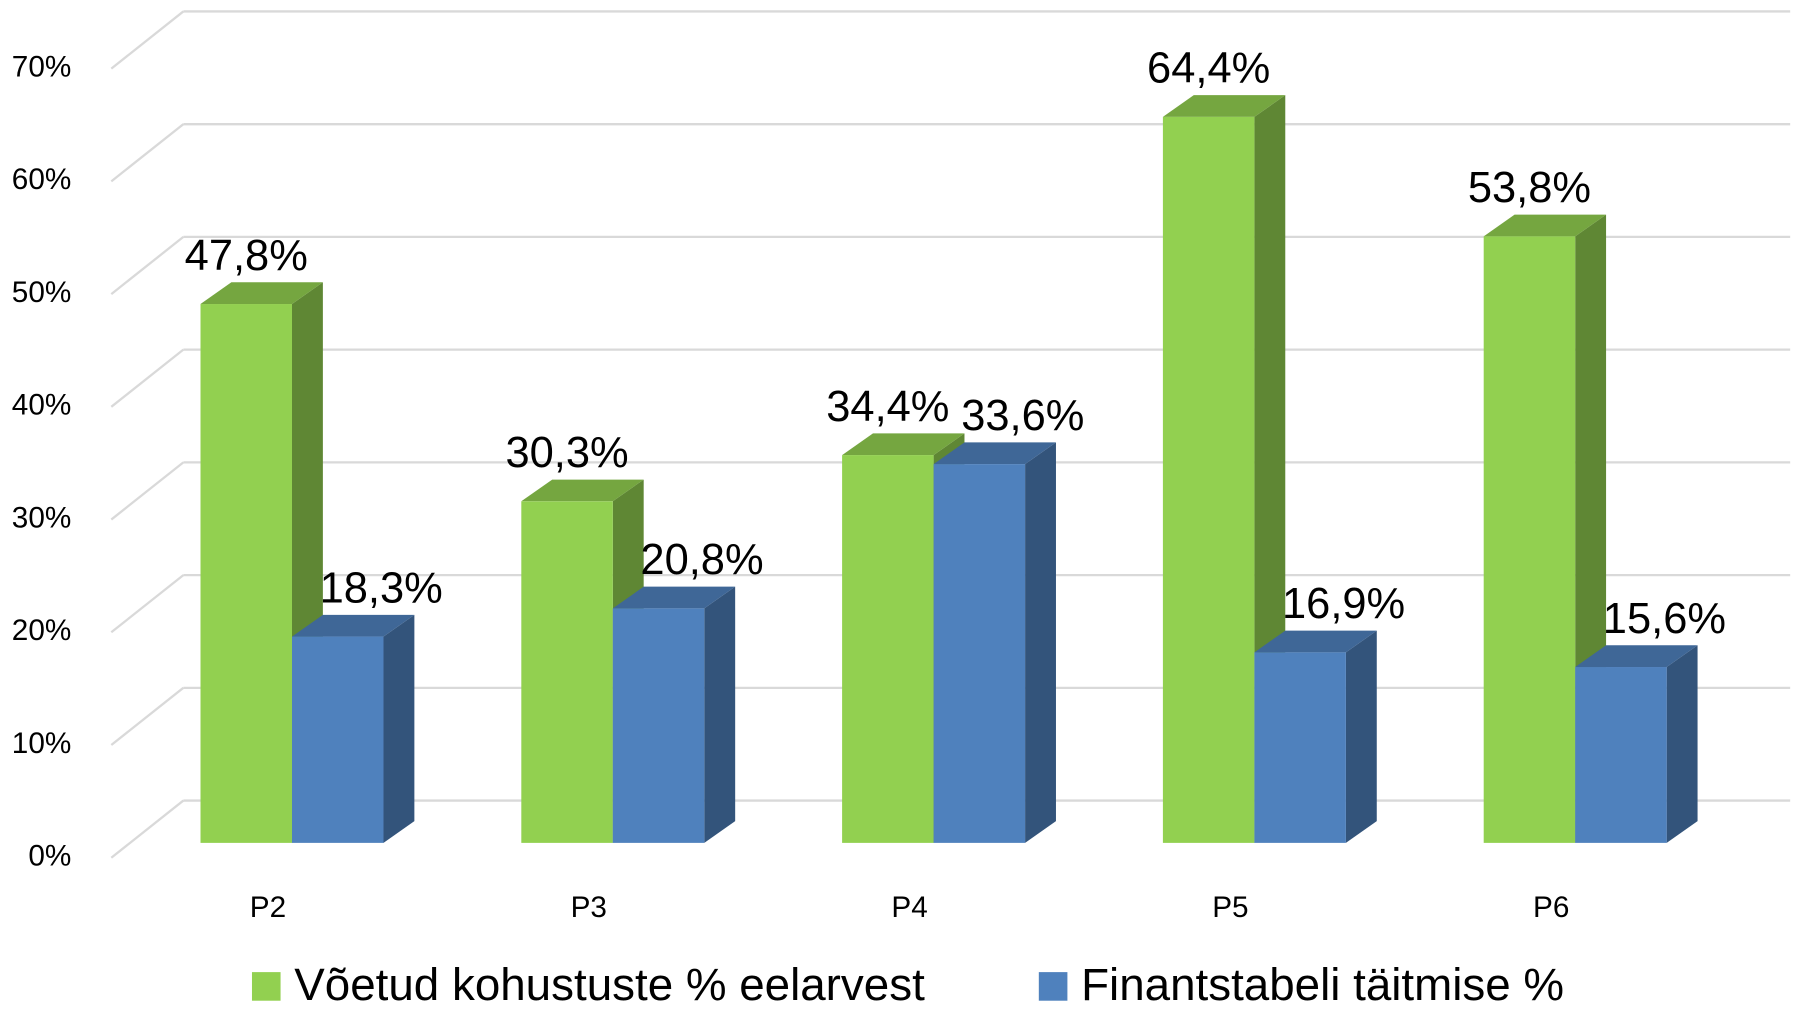 The image size is (1794, 1011). What do you see at coordinates (887, 407) in the screenshot?
I see `data-label: 34,4%` at bounding box center [887, 407].